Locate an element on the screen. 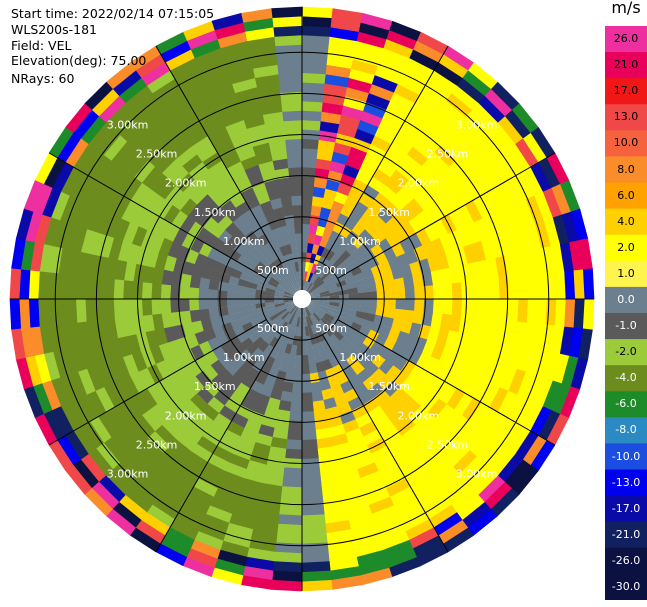 The image size is (647, 607). range-ring-label: 2.50km is located at coordinates (448, 154).